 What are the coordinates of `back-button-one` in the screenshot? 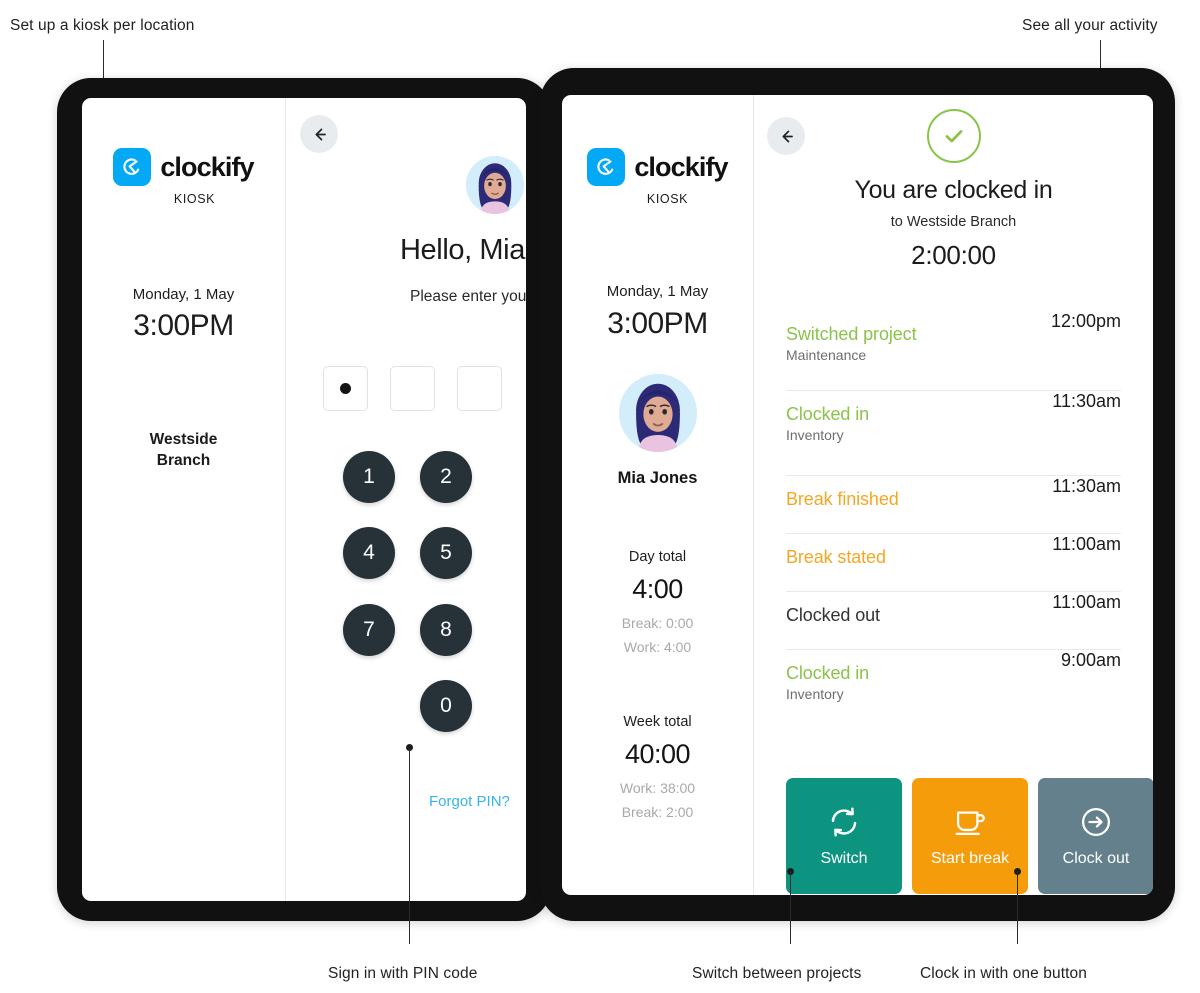 It's located at (319, 134).